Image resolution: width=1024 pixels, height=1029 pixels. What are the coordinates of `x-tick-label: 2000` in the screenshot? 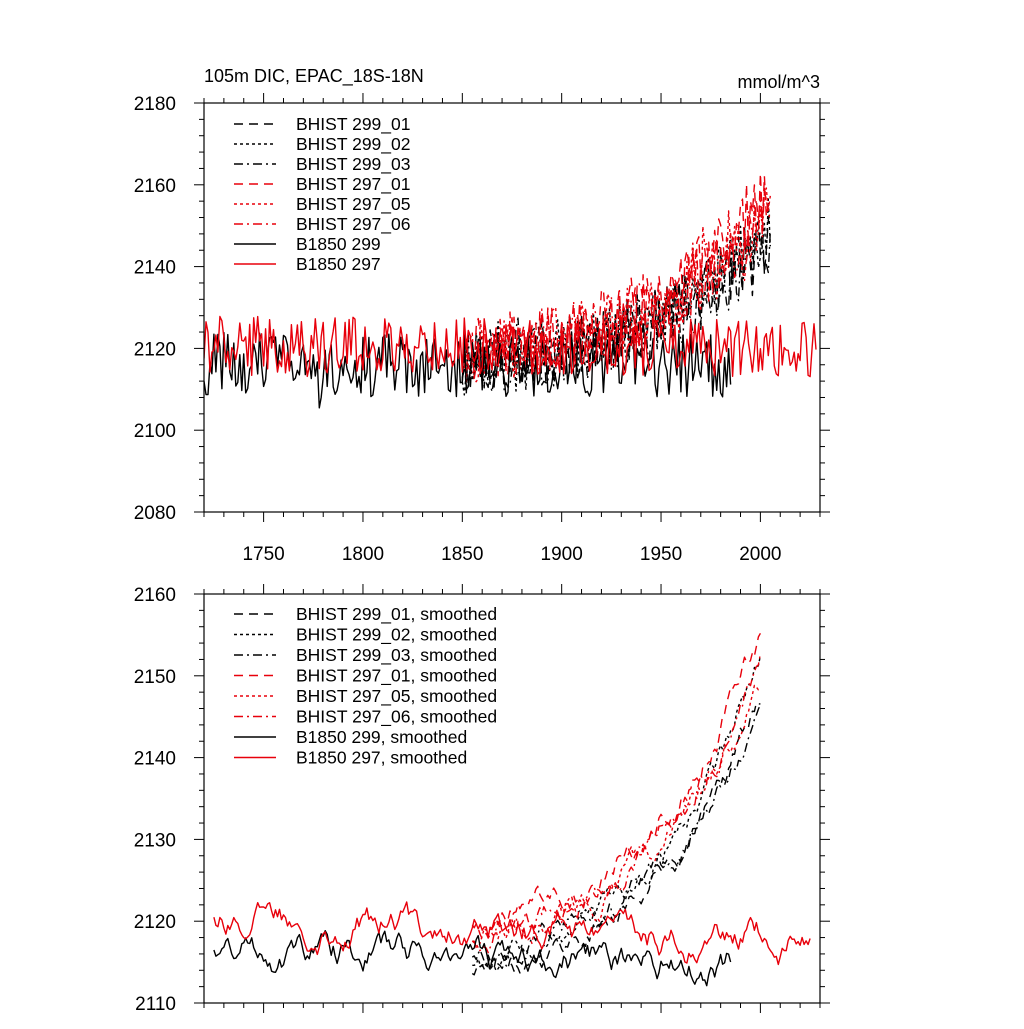 It's located at (760, 554).